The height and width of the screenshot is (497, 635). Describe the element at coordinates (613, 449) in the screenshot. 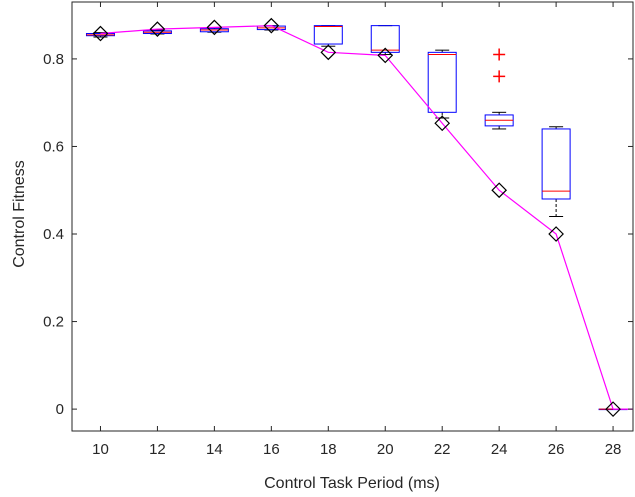

I see `x-tick-label: 28` at that location.